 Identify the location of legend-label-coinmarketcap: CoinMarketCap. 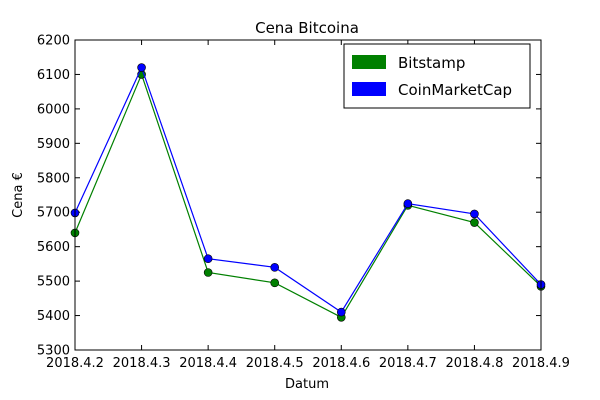
(455, 90).